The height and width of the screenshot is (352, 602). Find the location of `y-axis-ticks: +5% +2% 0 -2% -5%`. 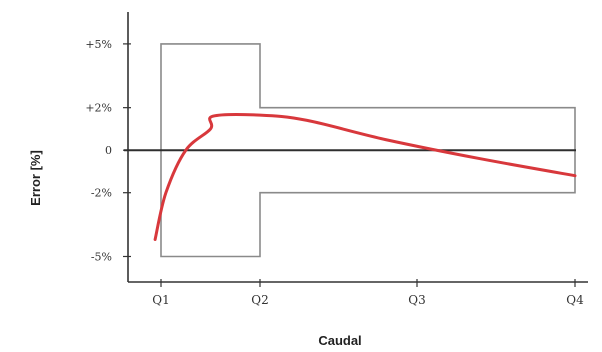

y-axis-ticks: +5% +2% 0 -2% -5% is located at coordinates (108, 150).